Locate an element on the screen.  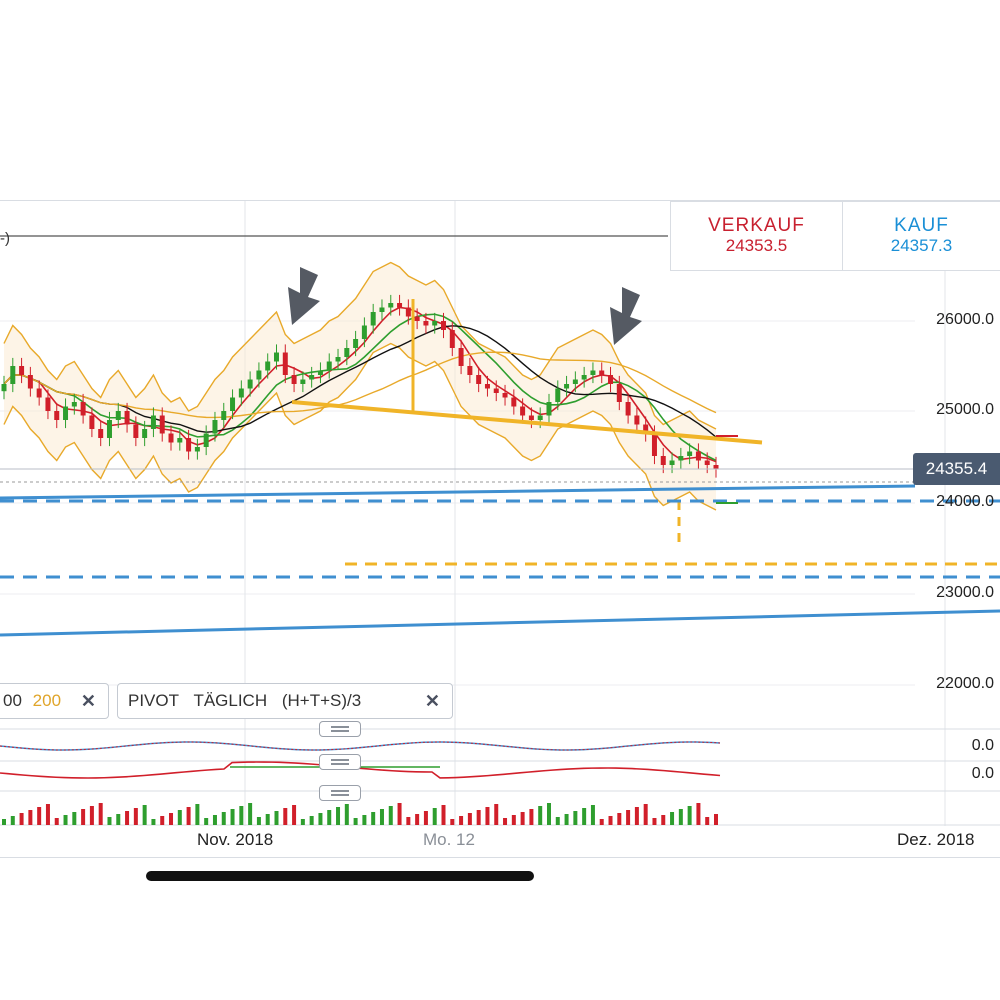
buy-button: KAUF 24357.3 is located at coordinates (921, 236).